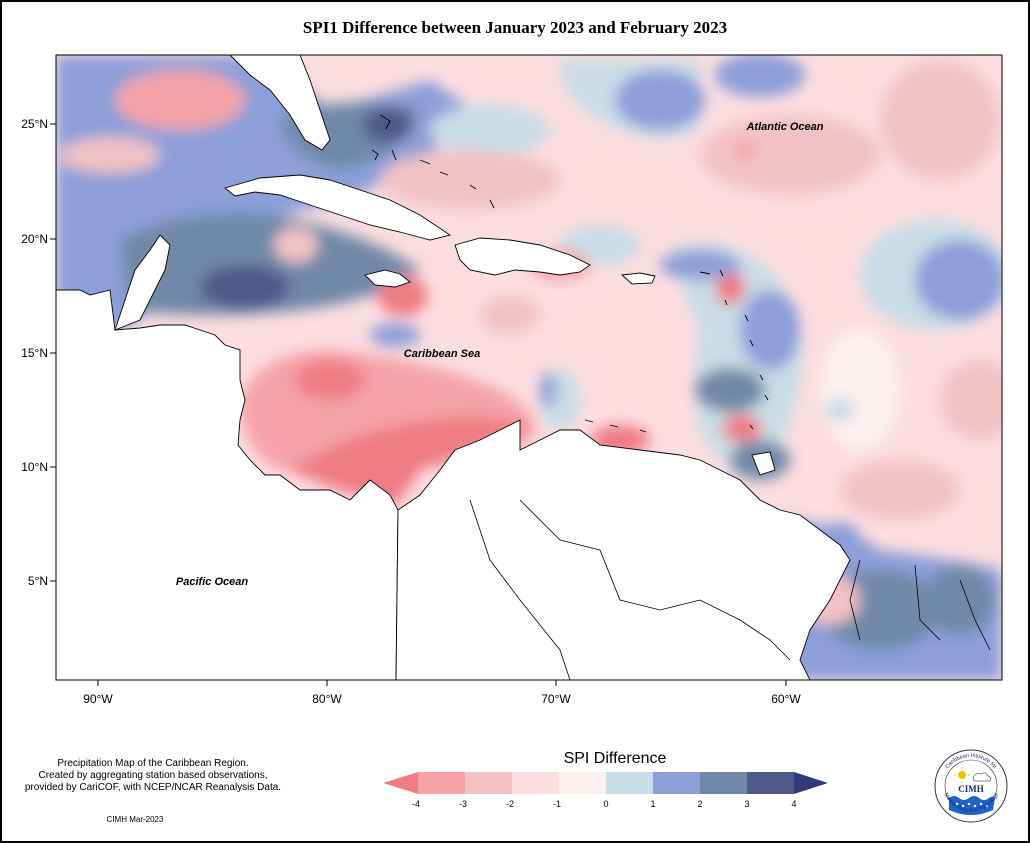  What do you see at coordinates (442, 354) in the screenshot?
I see `caribbean-sea-label: Caribbean Sea` at bounding box center [442, 354].